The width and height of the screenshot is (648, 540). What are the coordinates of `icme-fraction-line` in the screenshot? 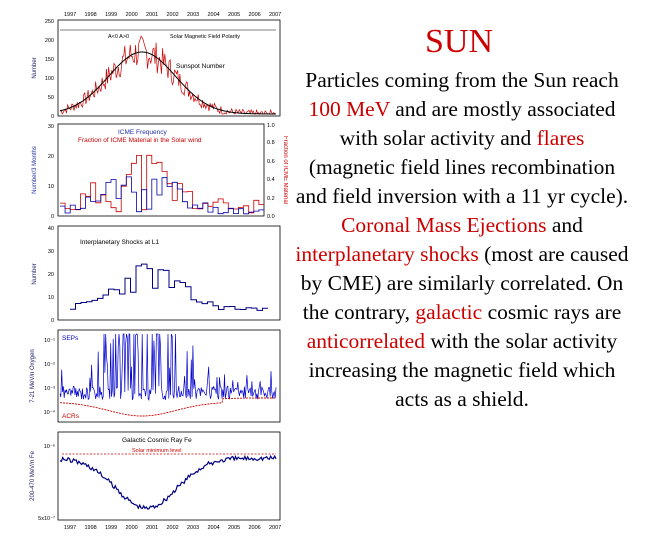 It's located at (162, 184).